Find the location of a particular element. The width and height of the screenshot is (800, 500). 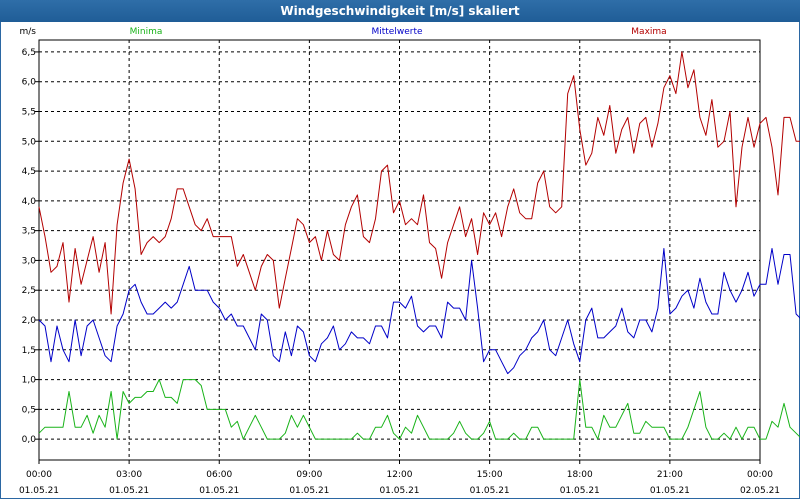

legend: Minima Mittelwerte Maxima is located at coordinates (398, 32).